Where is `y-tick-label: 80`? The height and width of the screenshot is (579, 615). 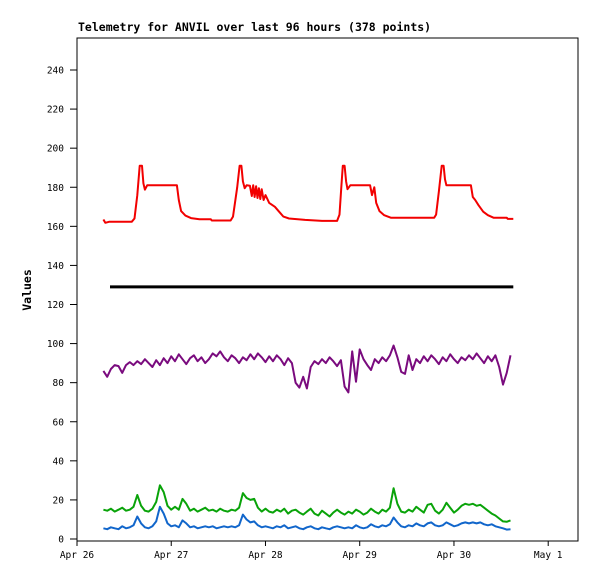 y-tick-label: 80 is located at coordinates (59, 383).